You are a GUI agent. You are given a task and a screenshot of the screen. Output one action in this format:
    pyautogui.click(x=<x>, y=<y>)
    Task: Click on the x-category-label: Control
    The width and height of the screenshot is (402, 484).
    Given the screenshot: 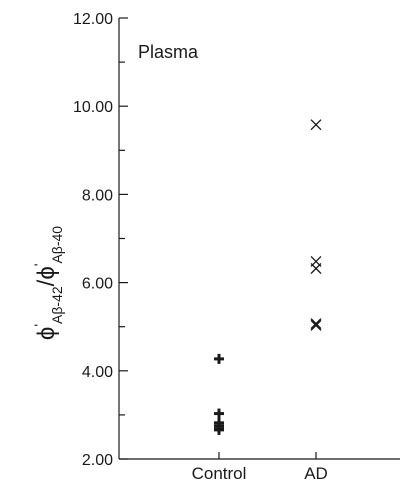 What is the action you would take?
    pyautogui.click(x=219, y=473)
    